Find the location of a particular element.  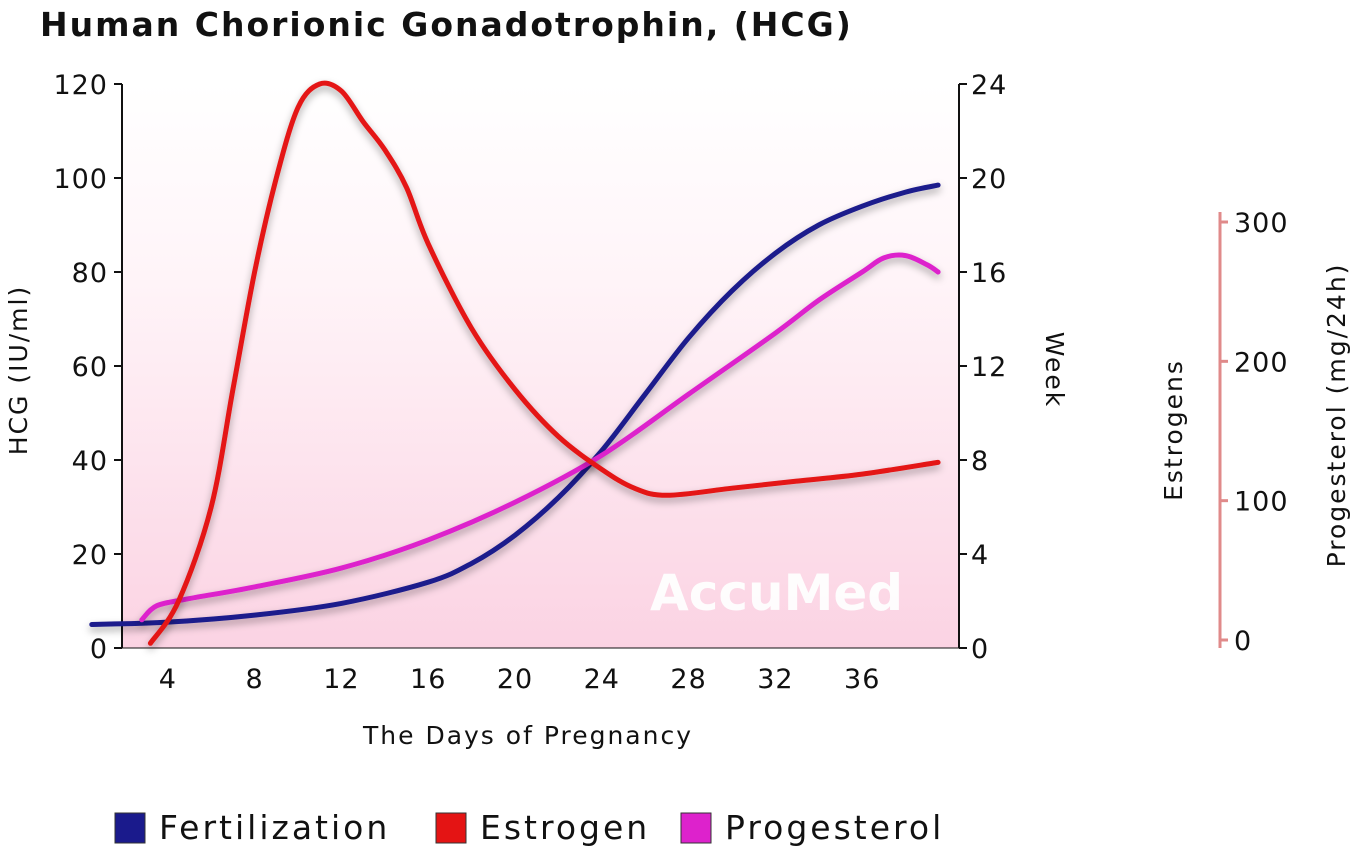

estrogen-tick-label-0: 0 is located at coordinates (1243, 641).